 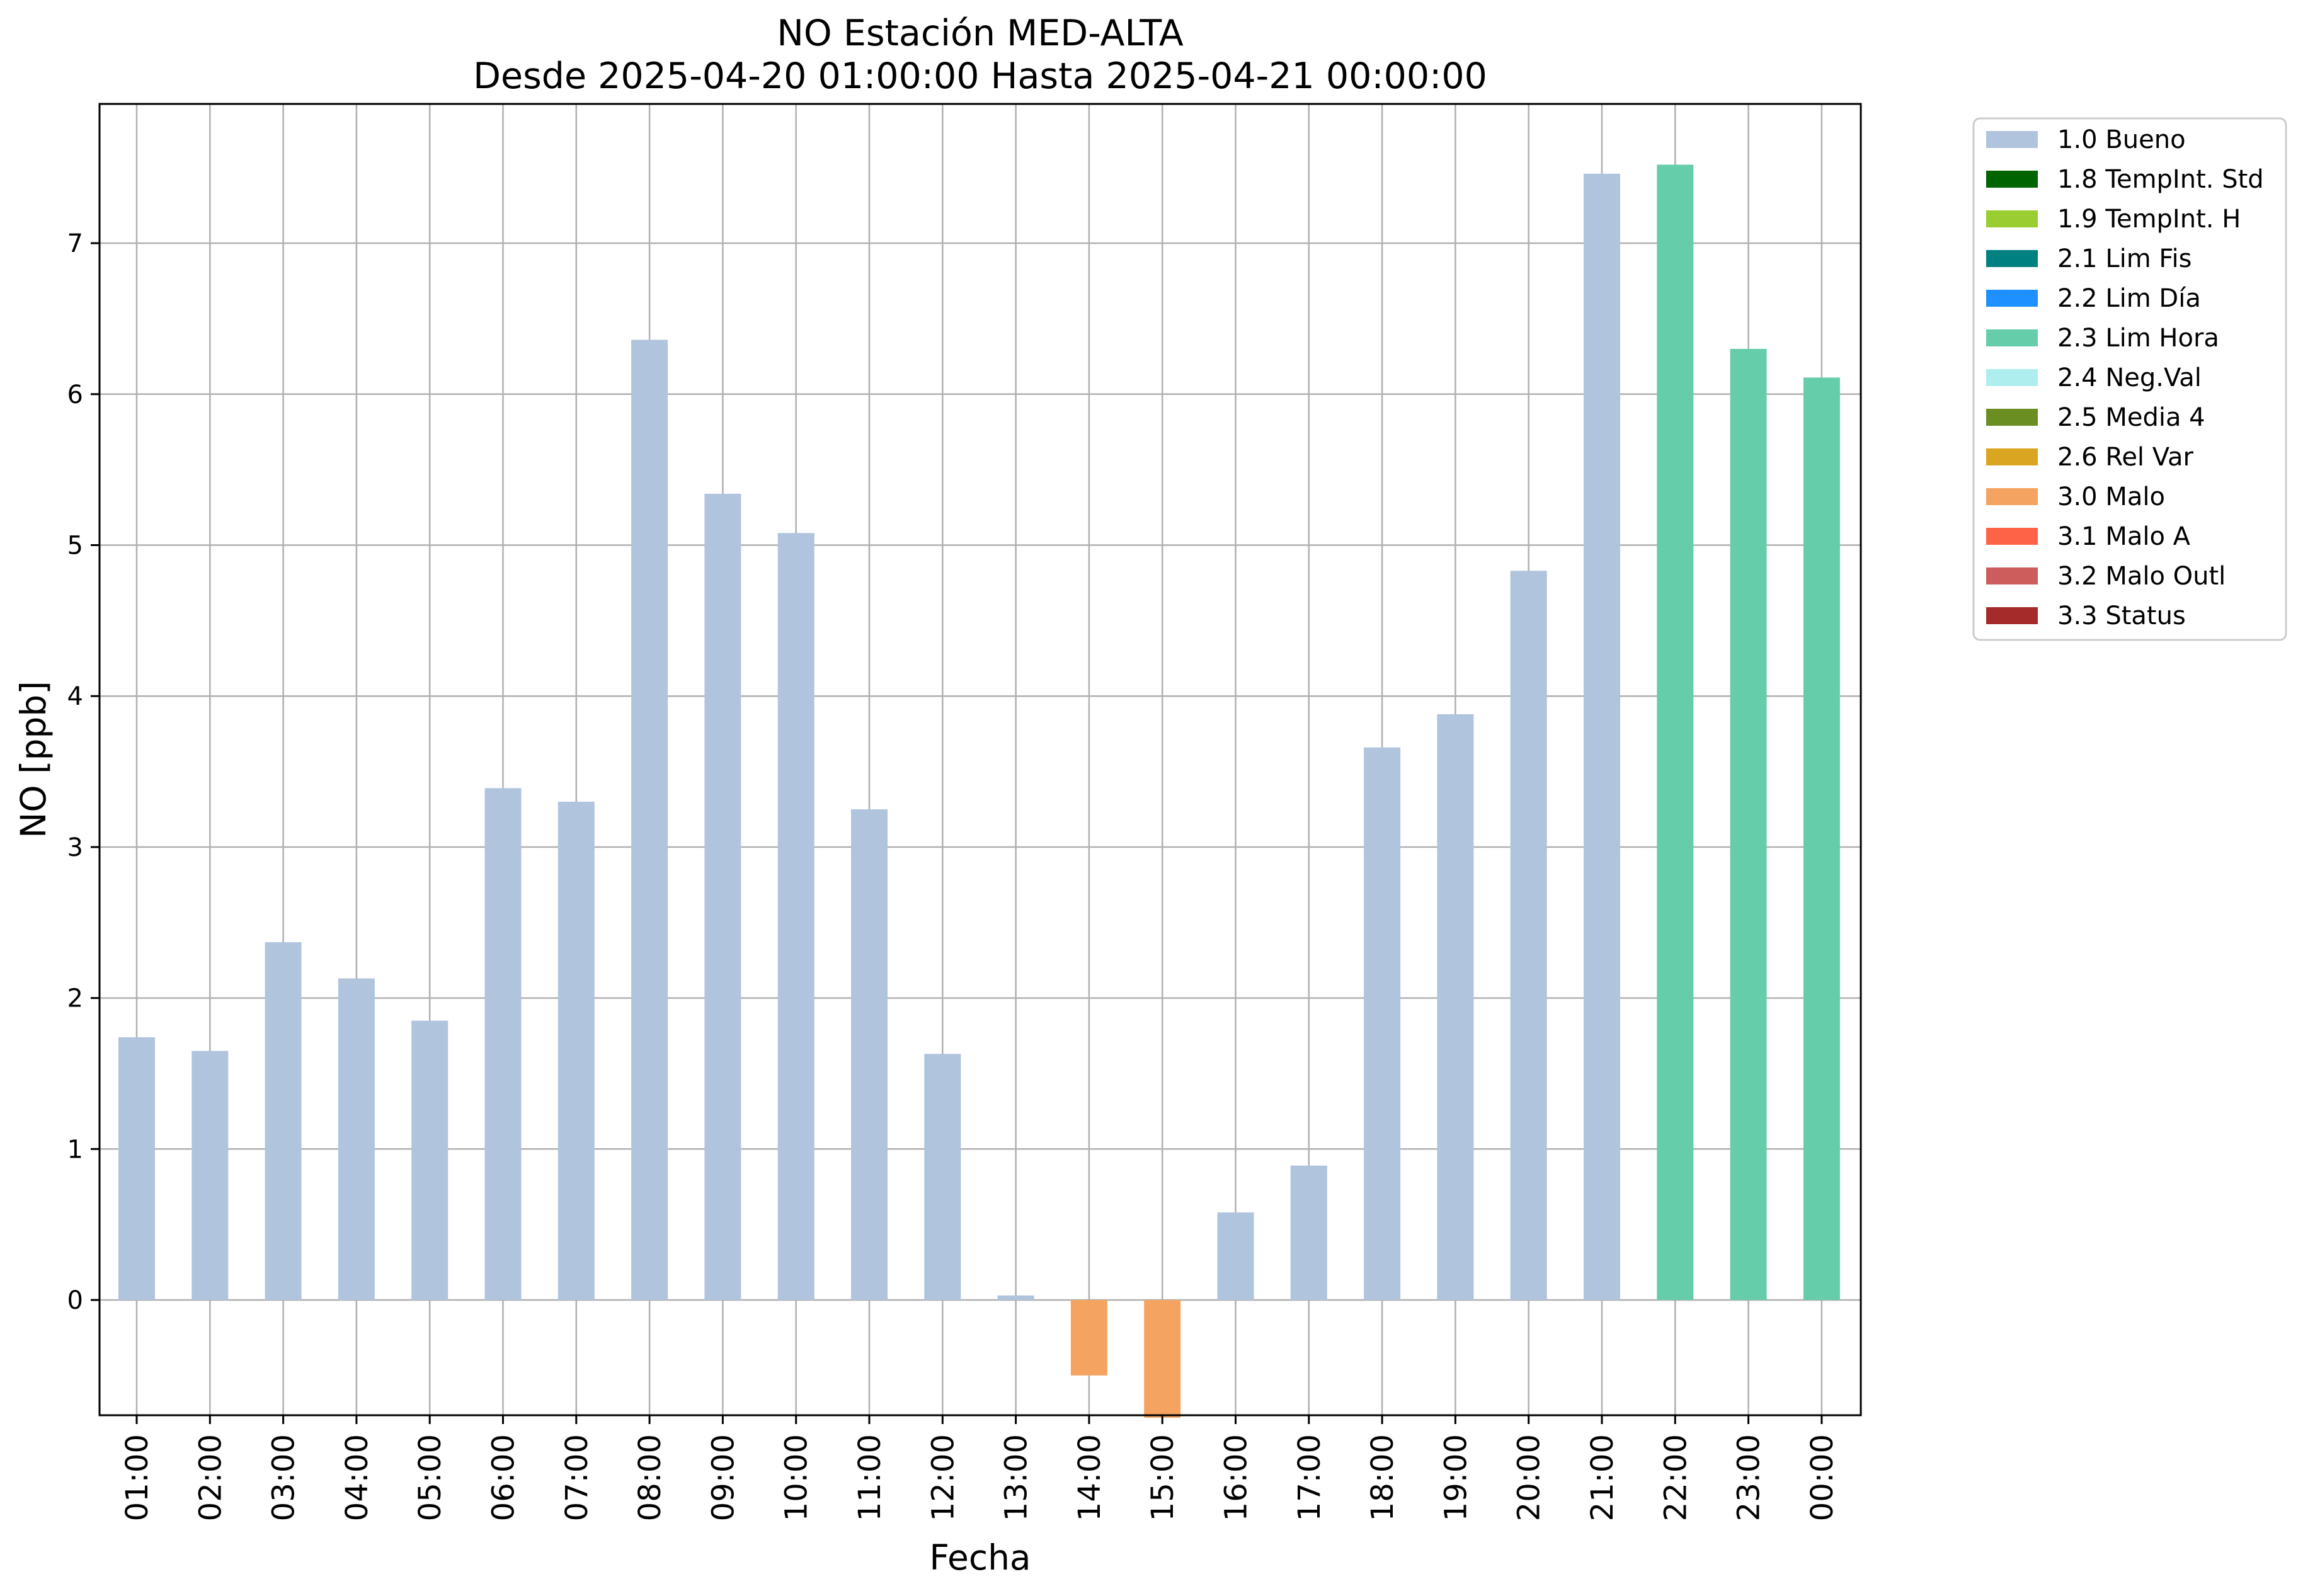 What do you see at coordinates (1455, 1477) in the screenshot?
I see `x-tick-label: 19:00` at bounding box center [1455, 1477].